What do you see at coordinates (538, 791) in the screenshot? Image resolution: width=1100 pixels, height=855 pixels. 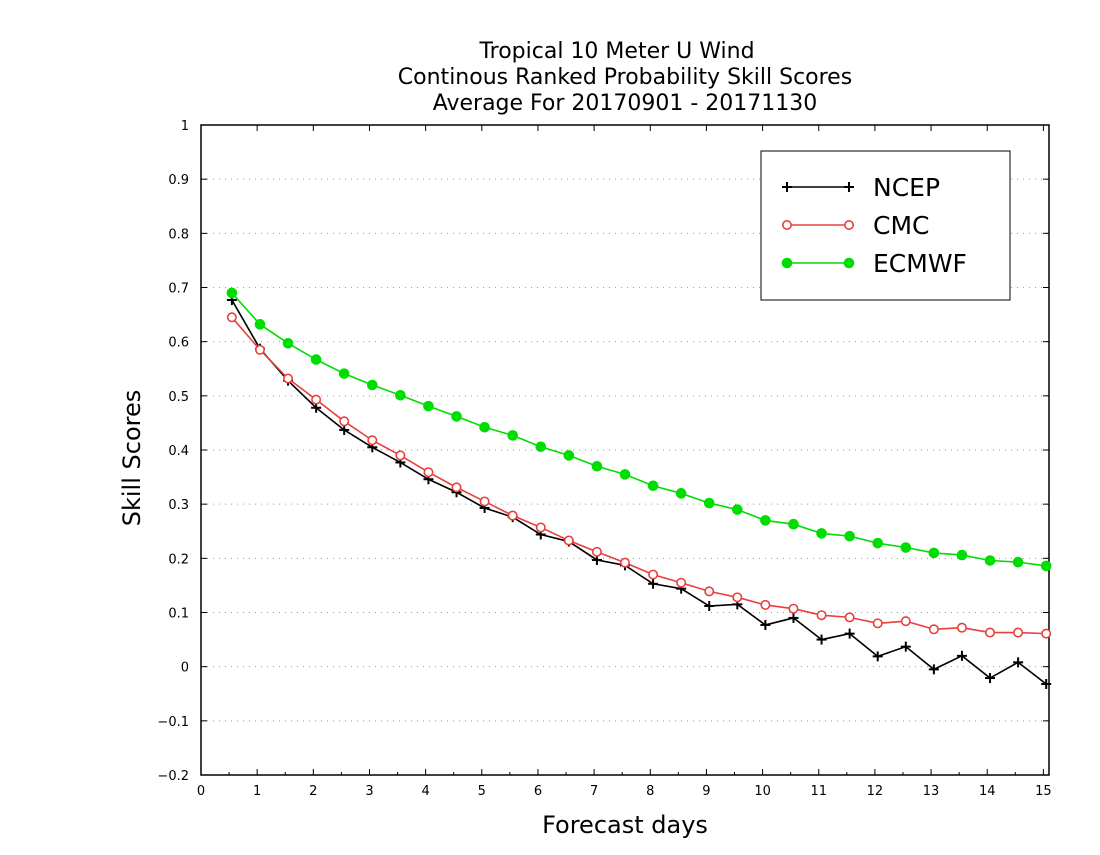 I see `x-tick-label: 6` at bounding box center [538, 791].